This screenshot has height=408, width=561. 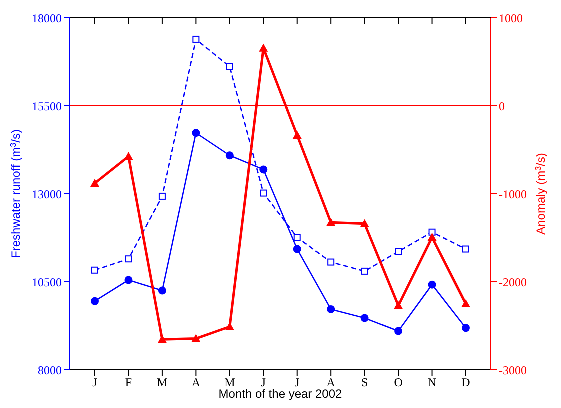 What do you see at coordinates (502, 106) in the screenshot?
I see `y2-tick-label: 0` at bounding box center [502, 106].